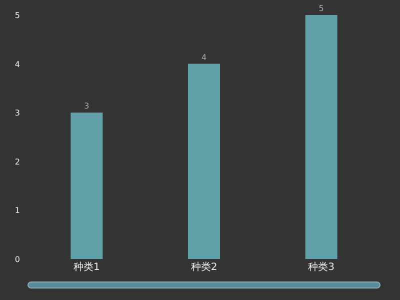  What do you see at coordinates (17, 211) in the screenshot?
I see `y-tick-label: 1` at bounding box center [17, 211].